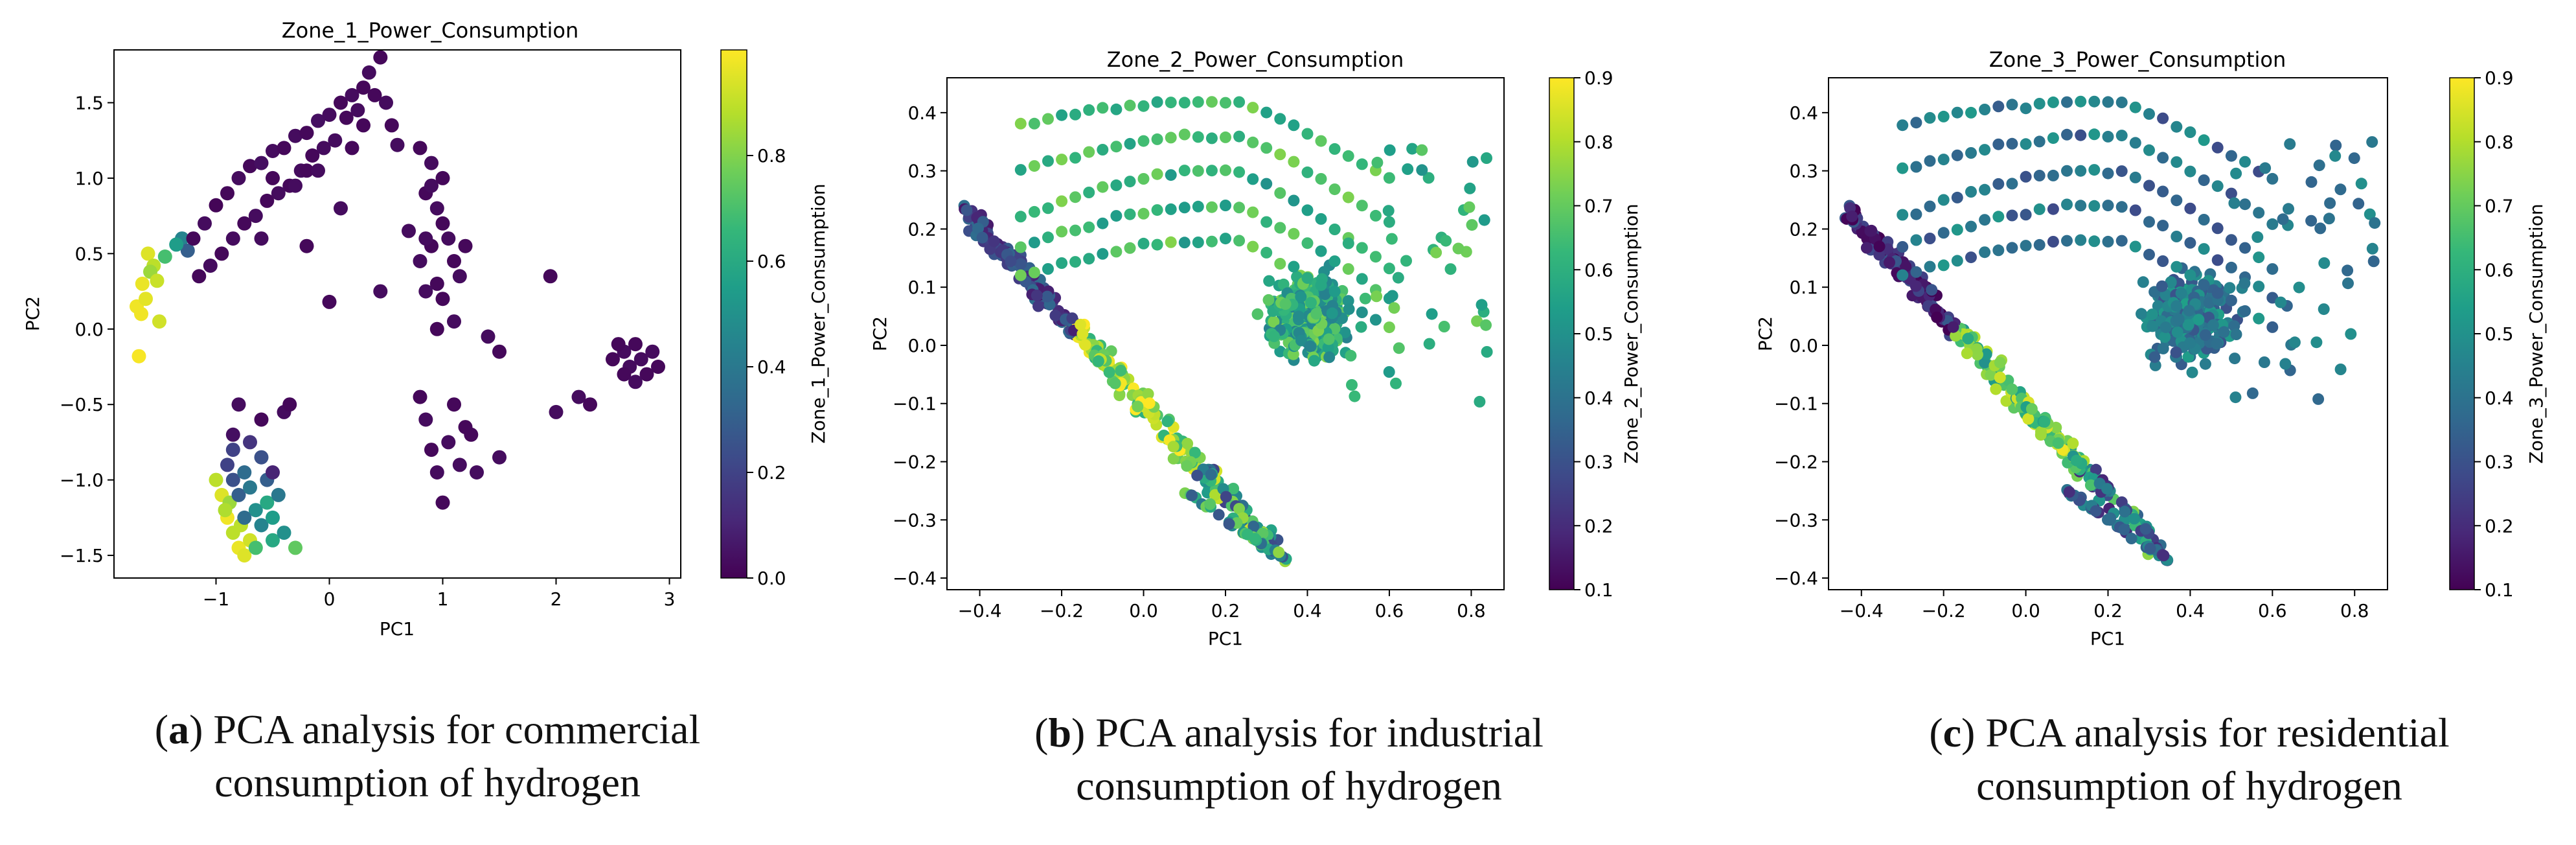 The image size is (2576, 845). Describe the element at coordinates (1226, 332) in the screenshot. I see `scatter-points` at that location.